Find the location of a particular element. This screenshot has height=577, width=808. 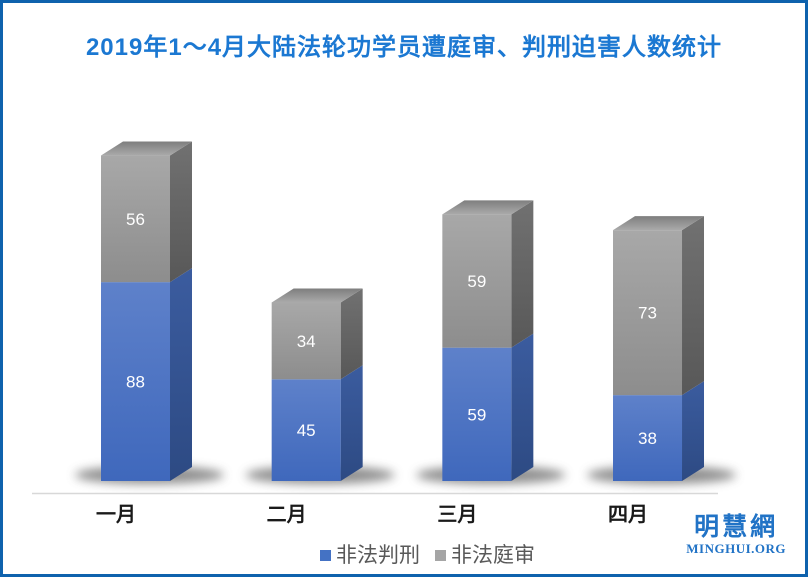

category-label: 三月 is located at coordinates (457, 515).